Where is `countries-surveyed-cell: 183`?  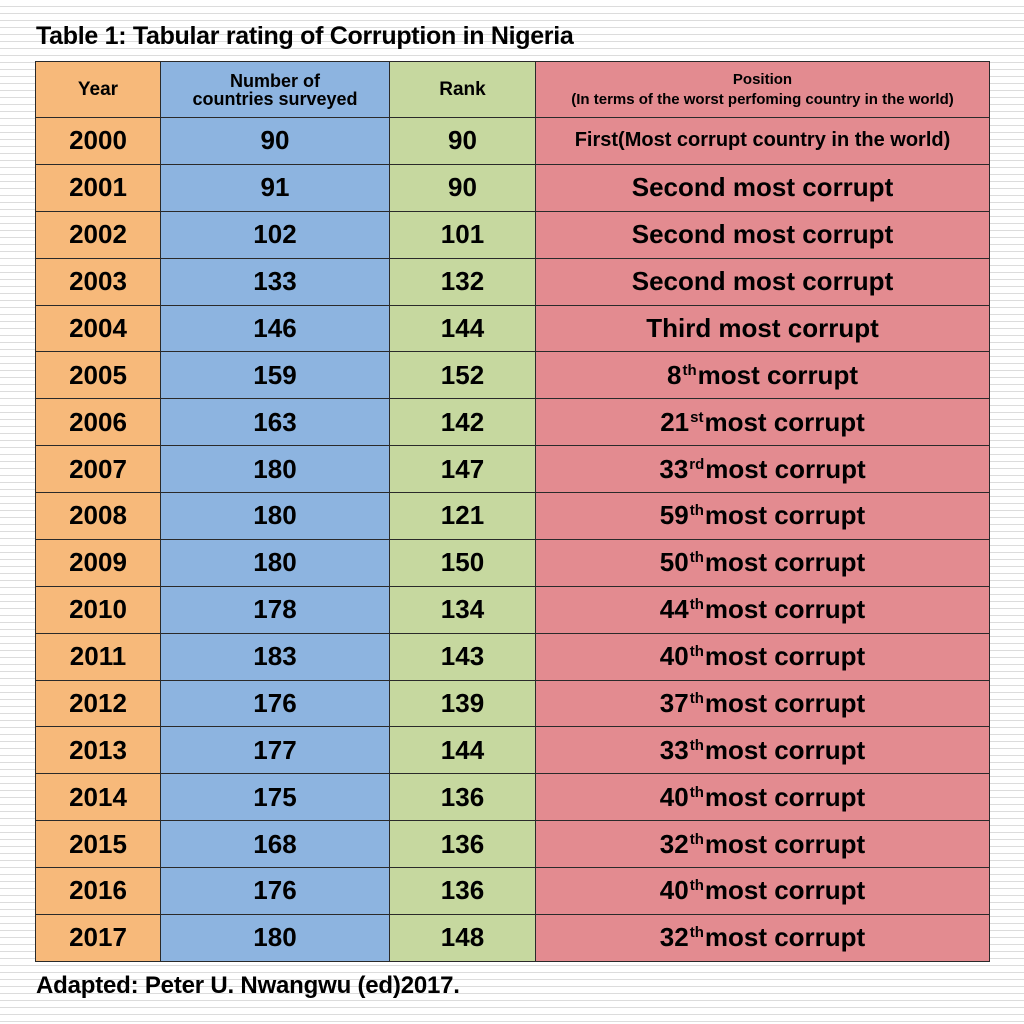 countries-surveyed-cell: 183 is located at coordinates (275, 656).